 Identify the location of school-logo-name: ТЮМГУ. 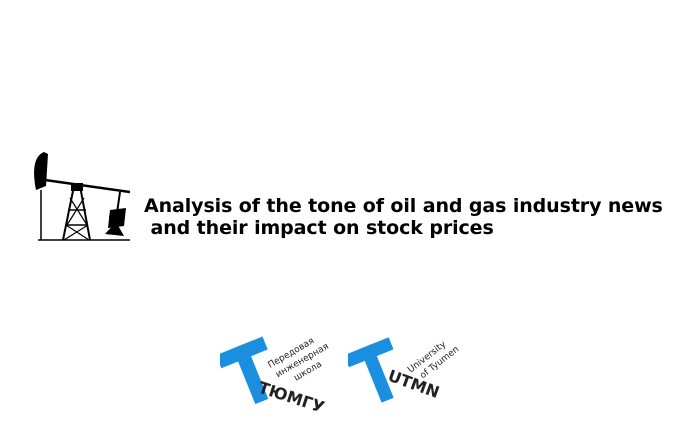
(291, 397).